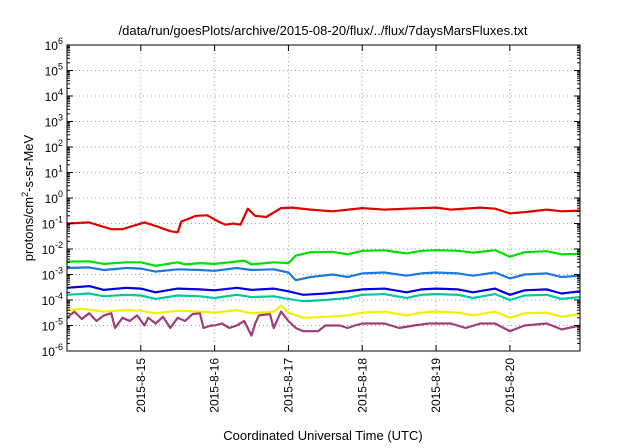 The width and height of the screenshot is (640, 448). What do you see at coordinates (52, 299) in the screenshot?
I see `y-tick-label: 10⁻⁴` at bounding box center [52, 299].